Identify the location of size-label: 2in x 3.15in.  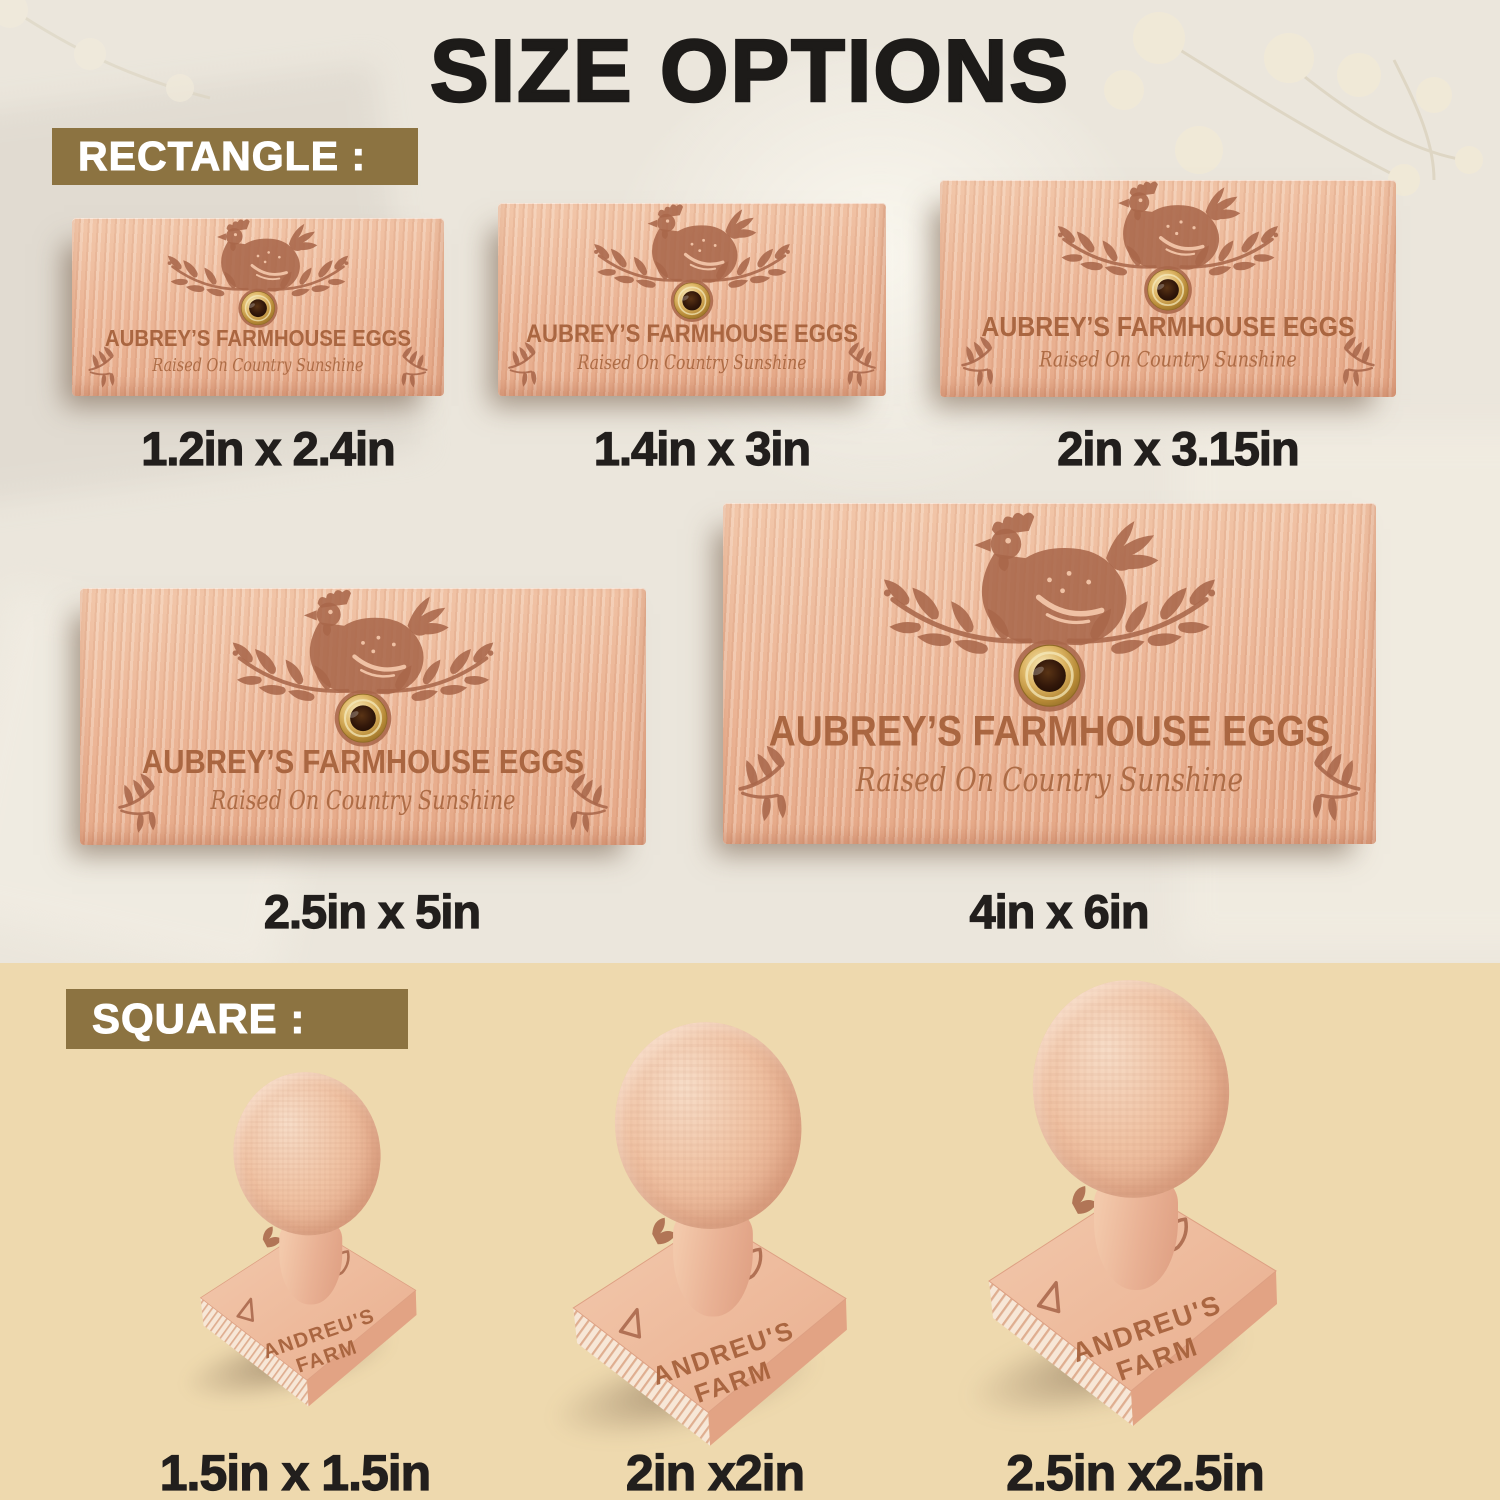
(1179, 448).